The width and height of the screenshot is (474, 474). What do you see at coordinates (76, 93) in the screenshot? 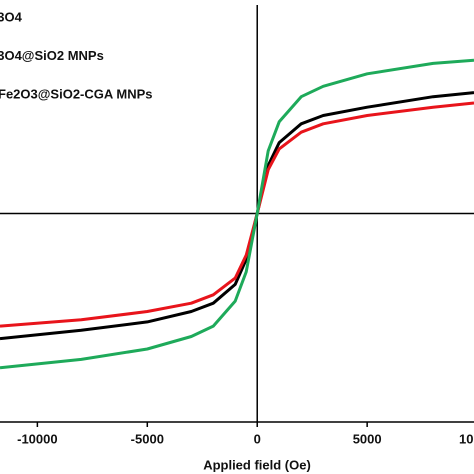
I see `legend-label: Fe2O3@SiO2-CGA MNPs` at bounding box center [76, 93].